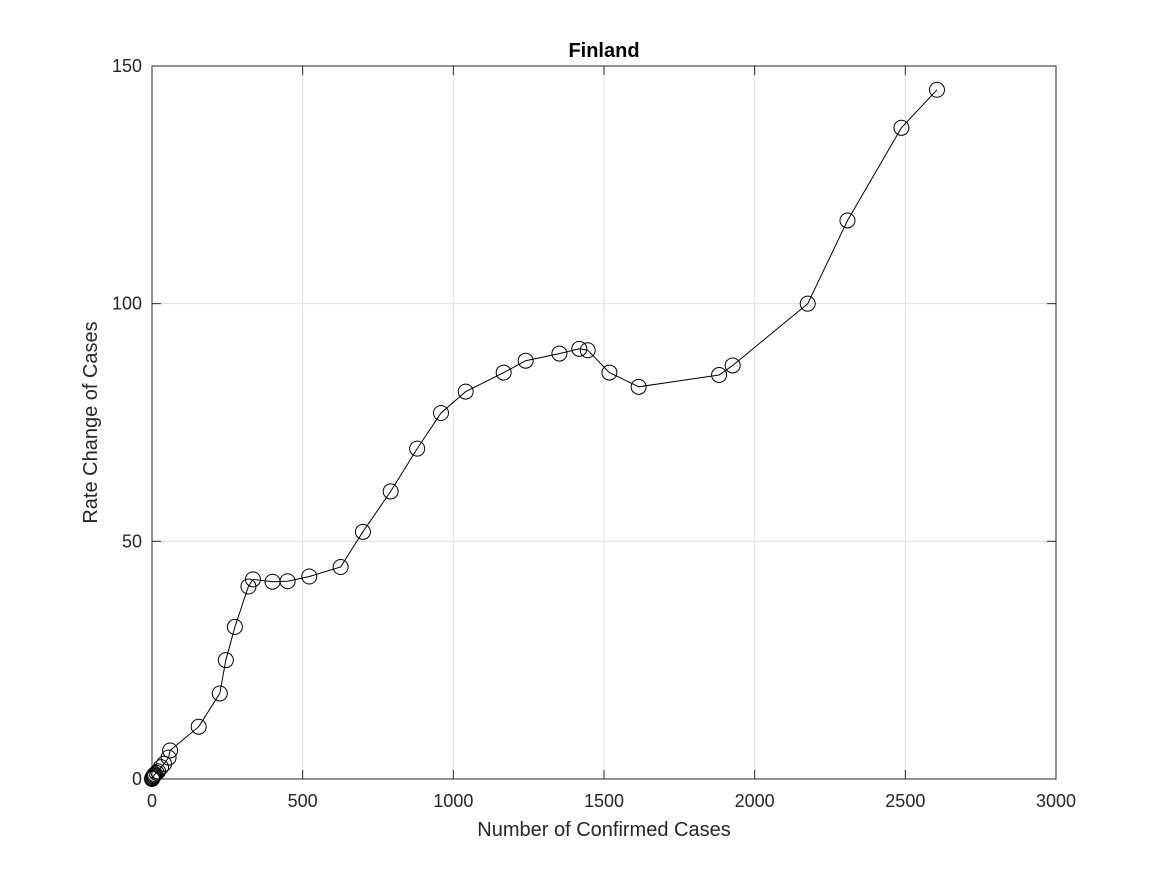  Describe the element at coordinates (132, 541) in the screenshot. I see `y-tick-label: 50` at that location.